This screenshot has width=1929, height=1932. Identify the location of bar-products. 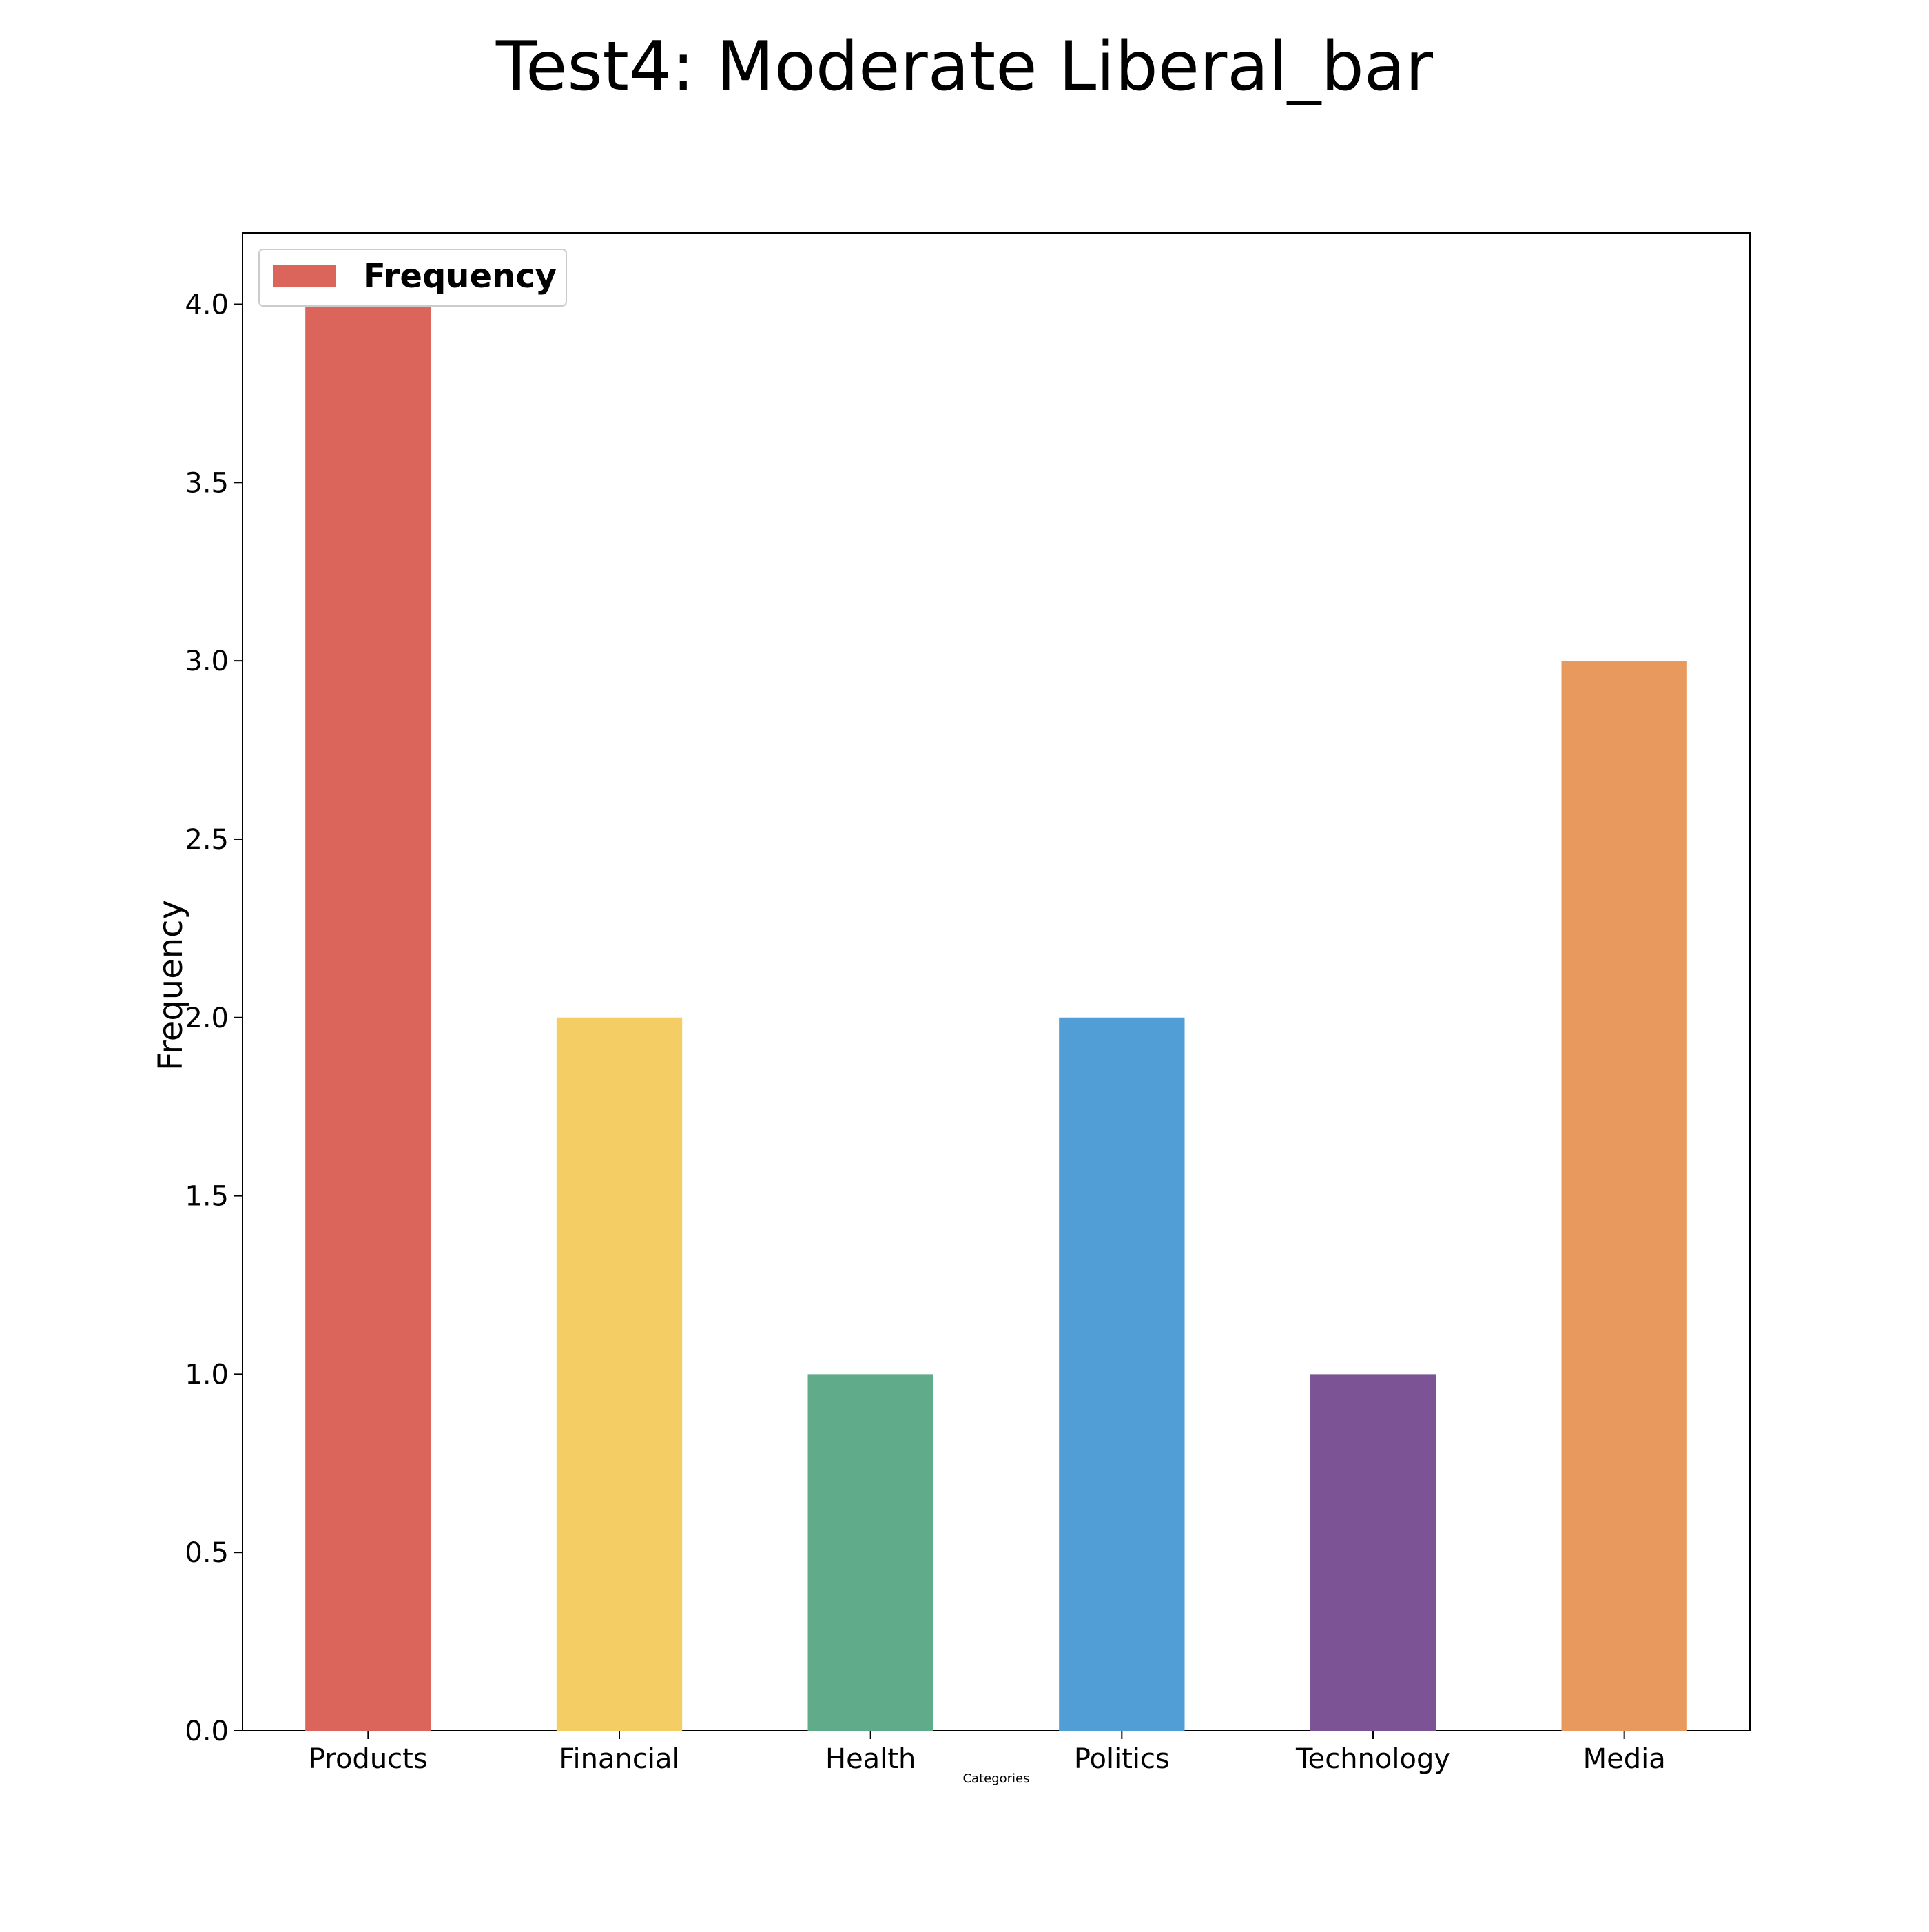
(368, 1017).